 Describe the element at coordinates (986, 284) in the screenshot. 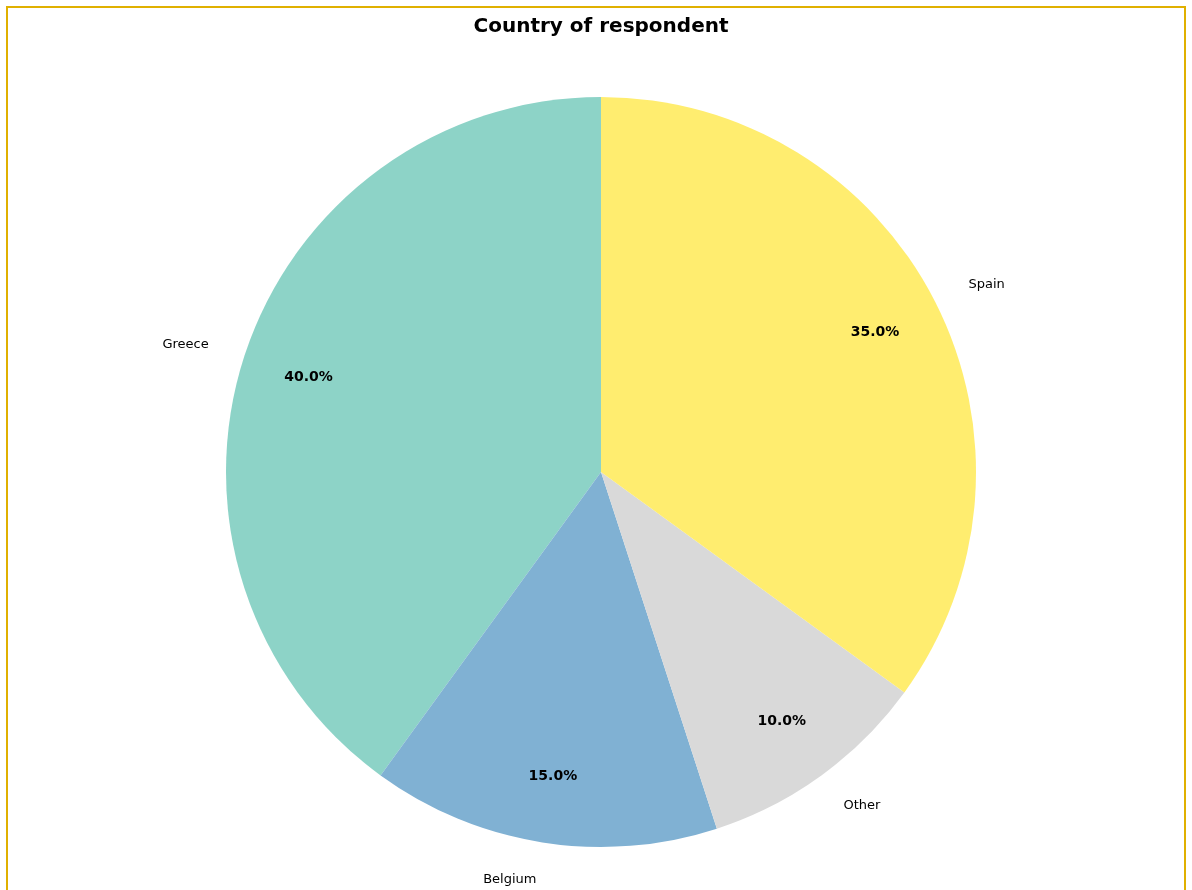

I see `slice-label: Spain` at that location.